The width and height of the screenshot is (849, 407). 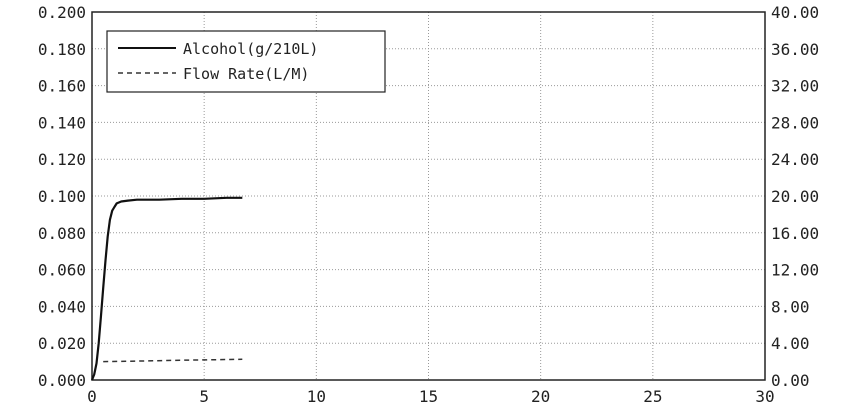 I want to click on y-left-tick-label: 0.140, so click(x=62, y=122).